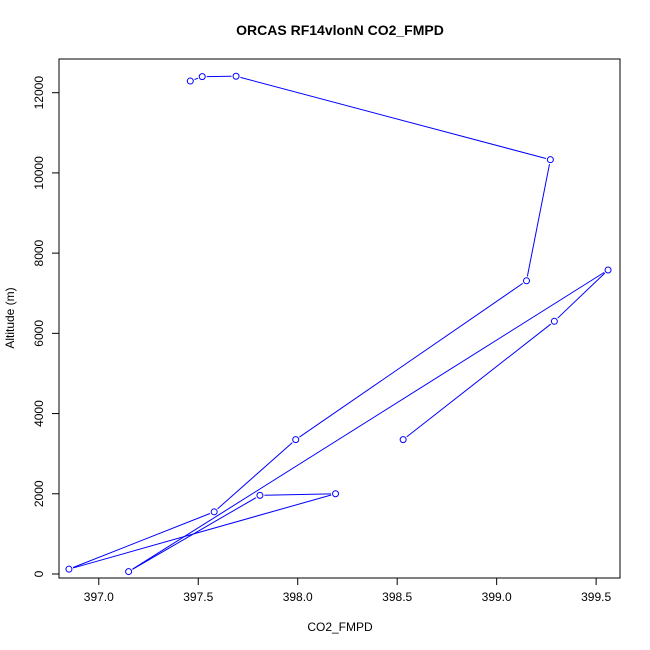 The width and height of the screenshot is (650, 650). I want to click on y-tick-label: 8000, so click(39, 252).